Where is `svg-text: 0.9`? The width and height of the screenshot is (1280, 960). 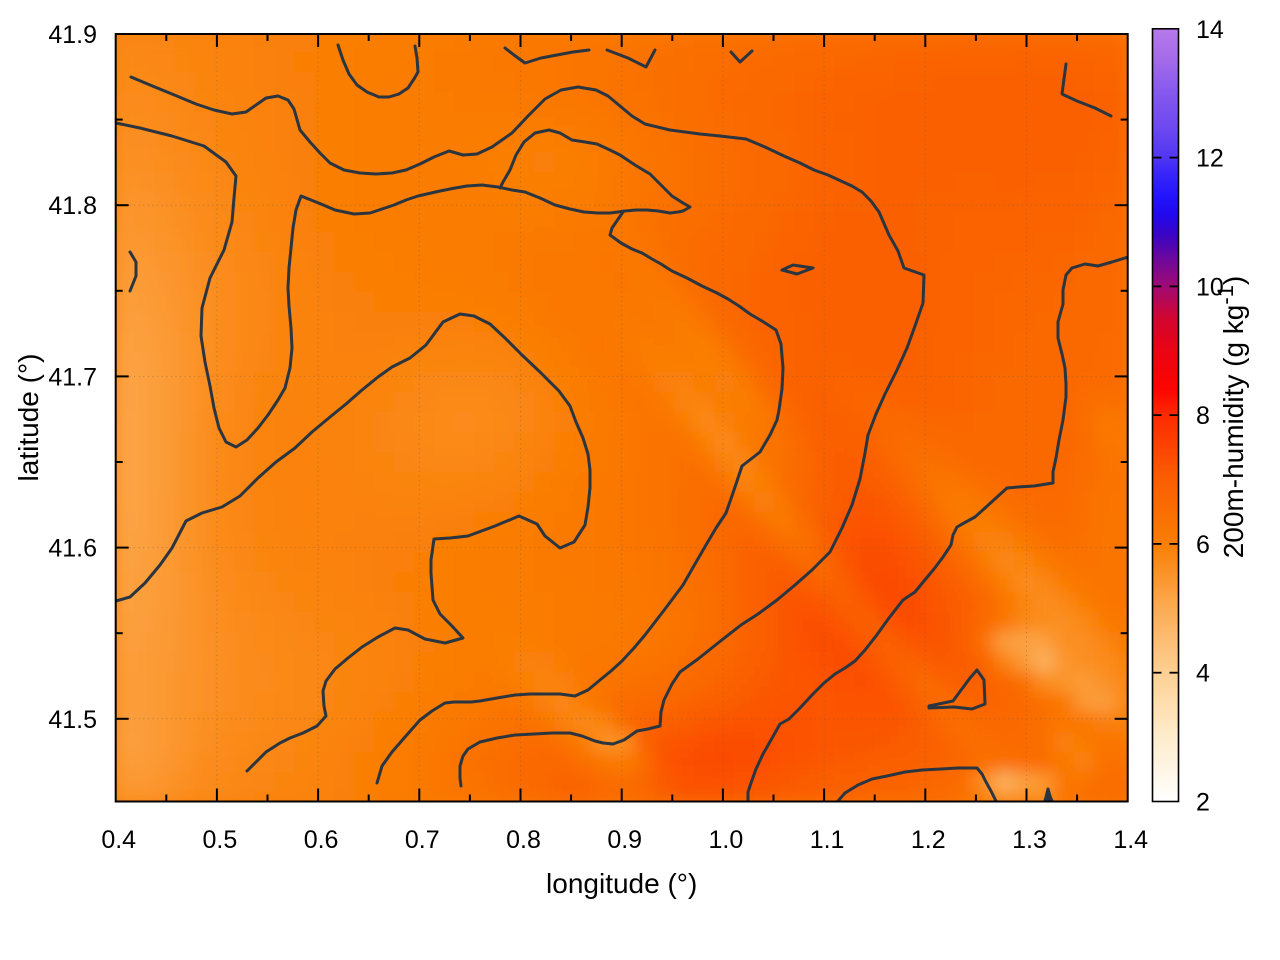 svg-text: 0.9 is located at coordinates (624, 840).